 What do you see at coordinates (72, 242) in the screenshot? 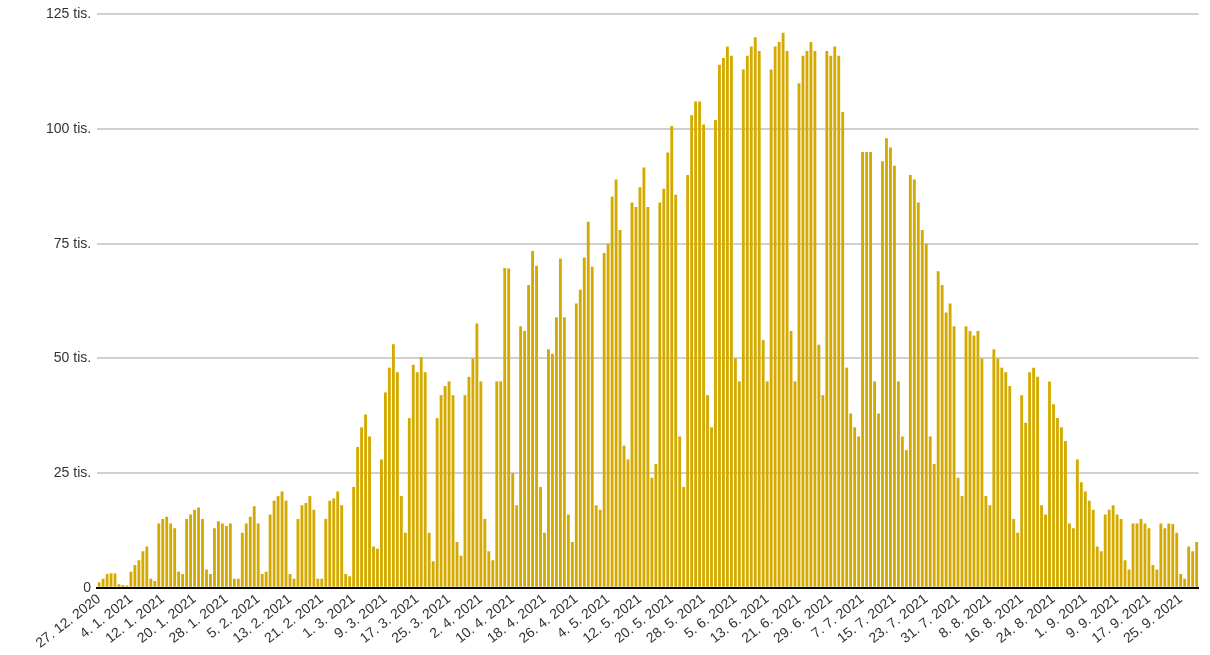
I see `y-tick-label: 75 tis.` at bounding box center [72, 242].